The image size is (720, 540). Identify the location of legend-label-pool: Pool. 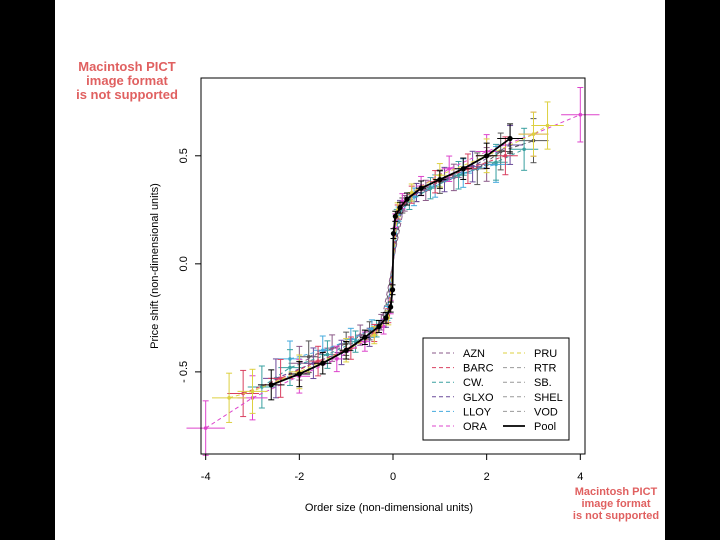
(545, 427).